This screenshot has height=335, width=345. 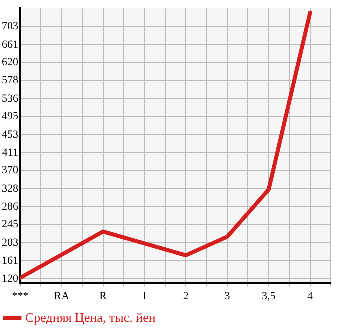 What do you see at coordinates (145, 296) in the screenshot?
I see `x-tick-label: 1` at bounding box center [145, 296].